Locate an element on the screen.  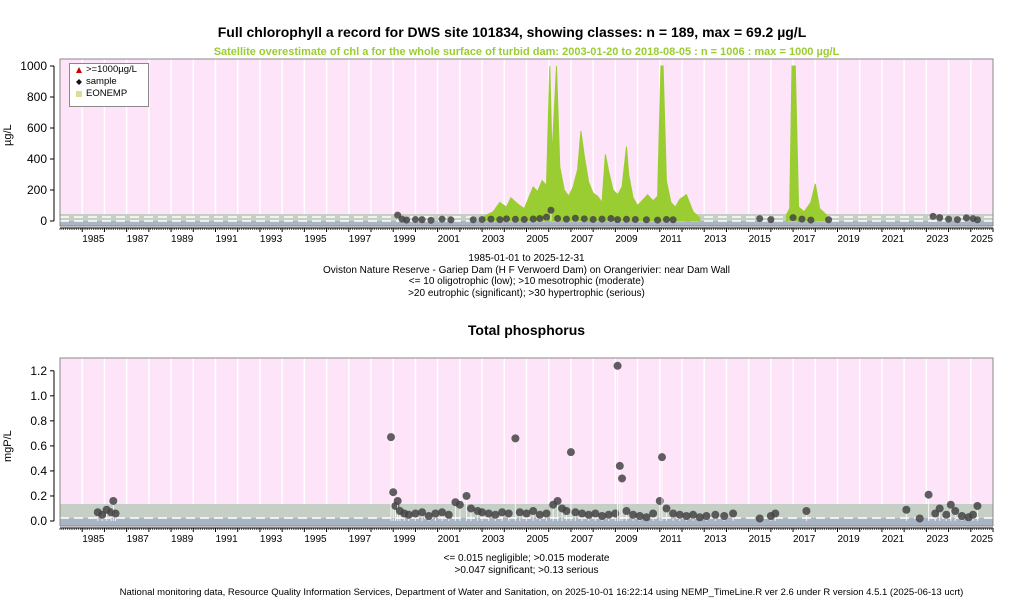
x-tick-label: 1987 is located at coordinates (138, 239).